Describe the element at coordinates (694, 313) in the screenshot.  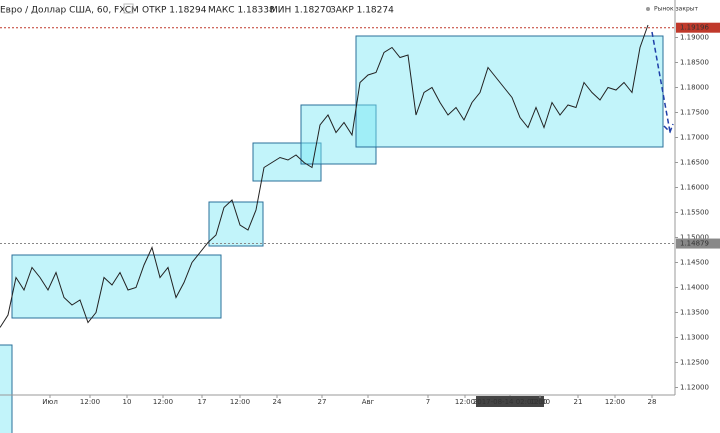
I see `y-tick-label: 1.13500` at that location.